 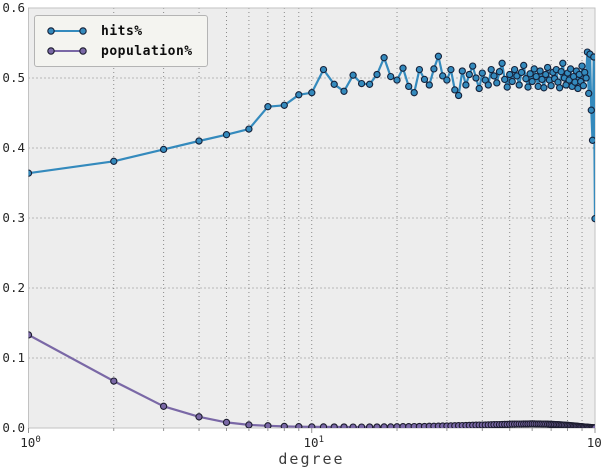 What do you see at coordinates (147, 51) in the screenshot?
I see `legend-label-population: population%` at bounding box center [147, 51].